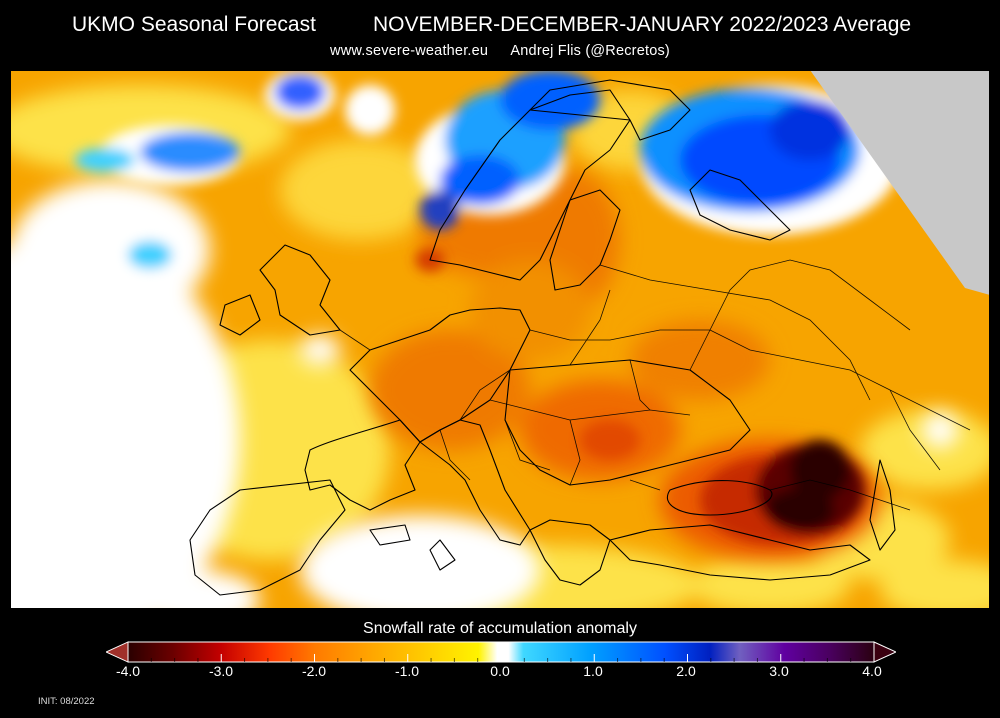 This screenshot has height=718, width=1000. I want to click on colorbar-tick-label: -2.0, so click(314, 671).